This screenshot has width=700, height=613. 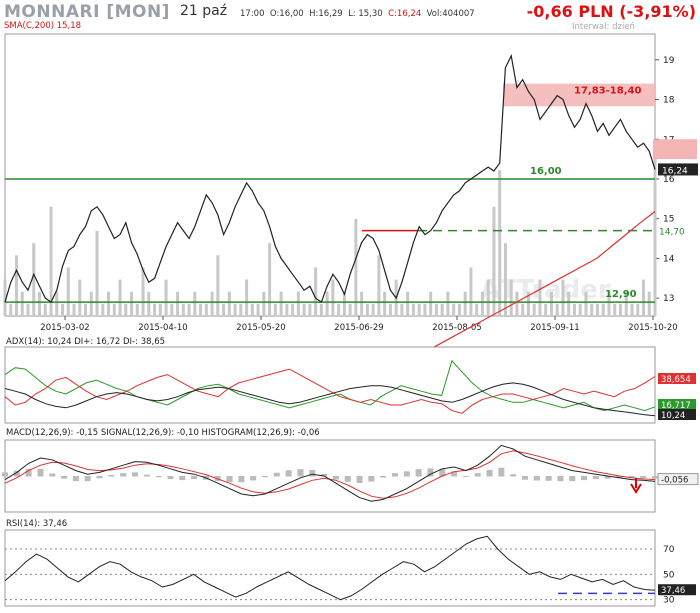 What do you see at coordinates (64, 328) in the screenshot?
I see `x-tick-label-0: 2015-03-02` at bounding box center [64, 328].